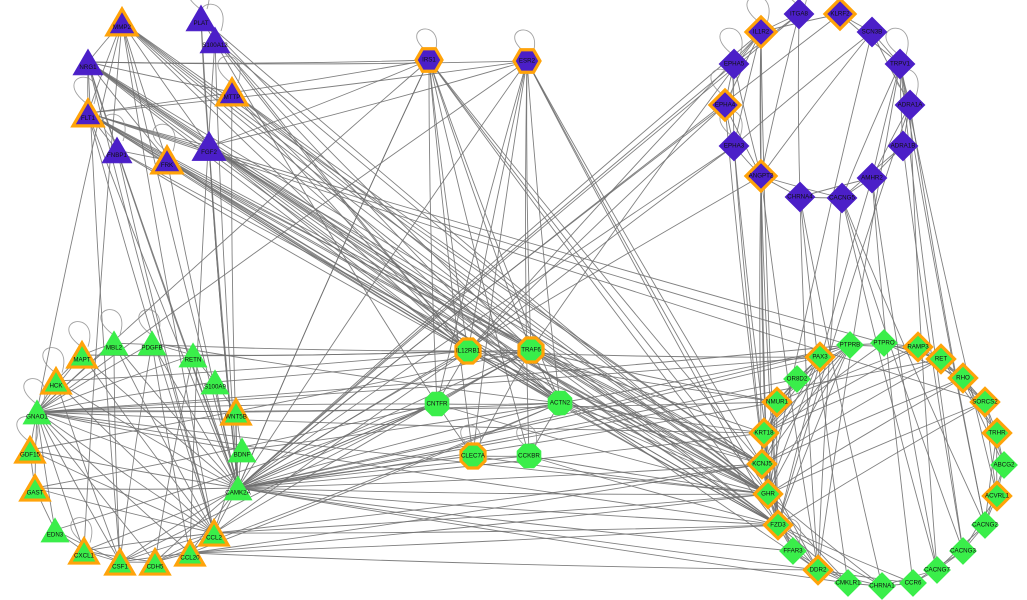 The image size is (1027, 600). I want to click on graph-node-camk2a, so click(238, 488).